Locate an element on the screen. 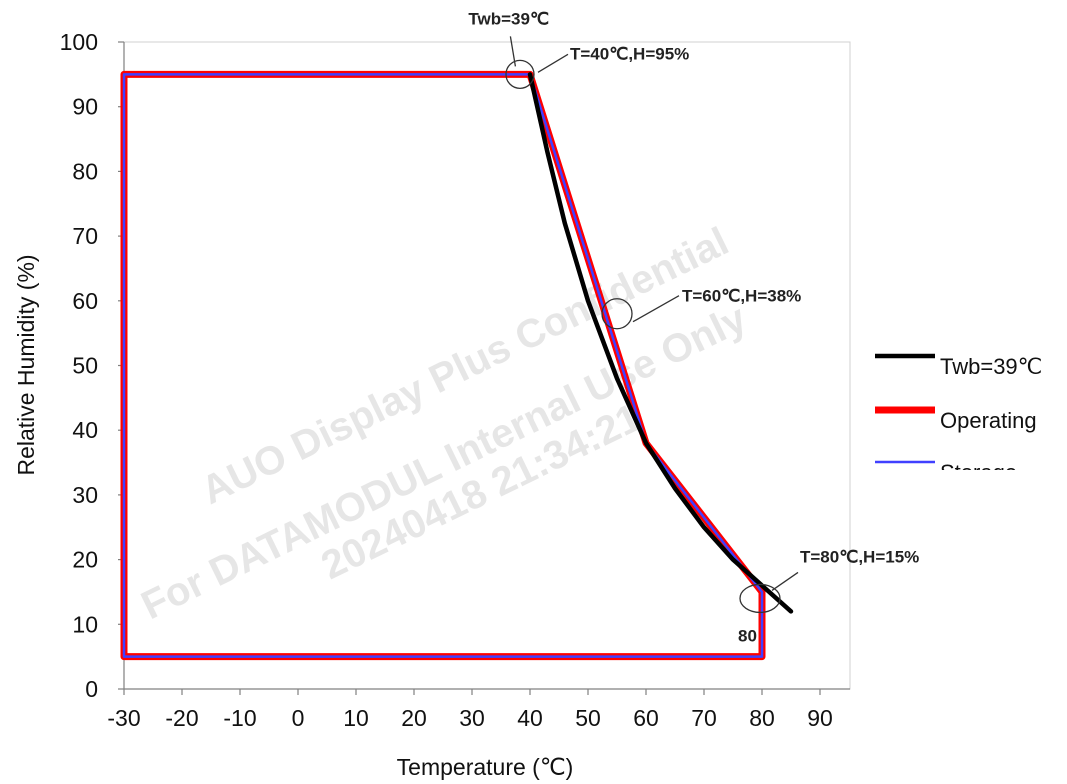 The height and width of the screenshot is (784, 1067). annotation-label: Twb=39℃ is located at coordinates (508, 18).